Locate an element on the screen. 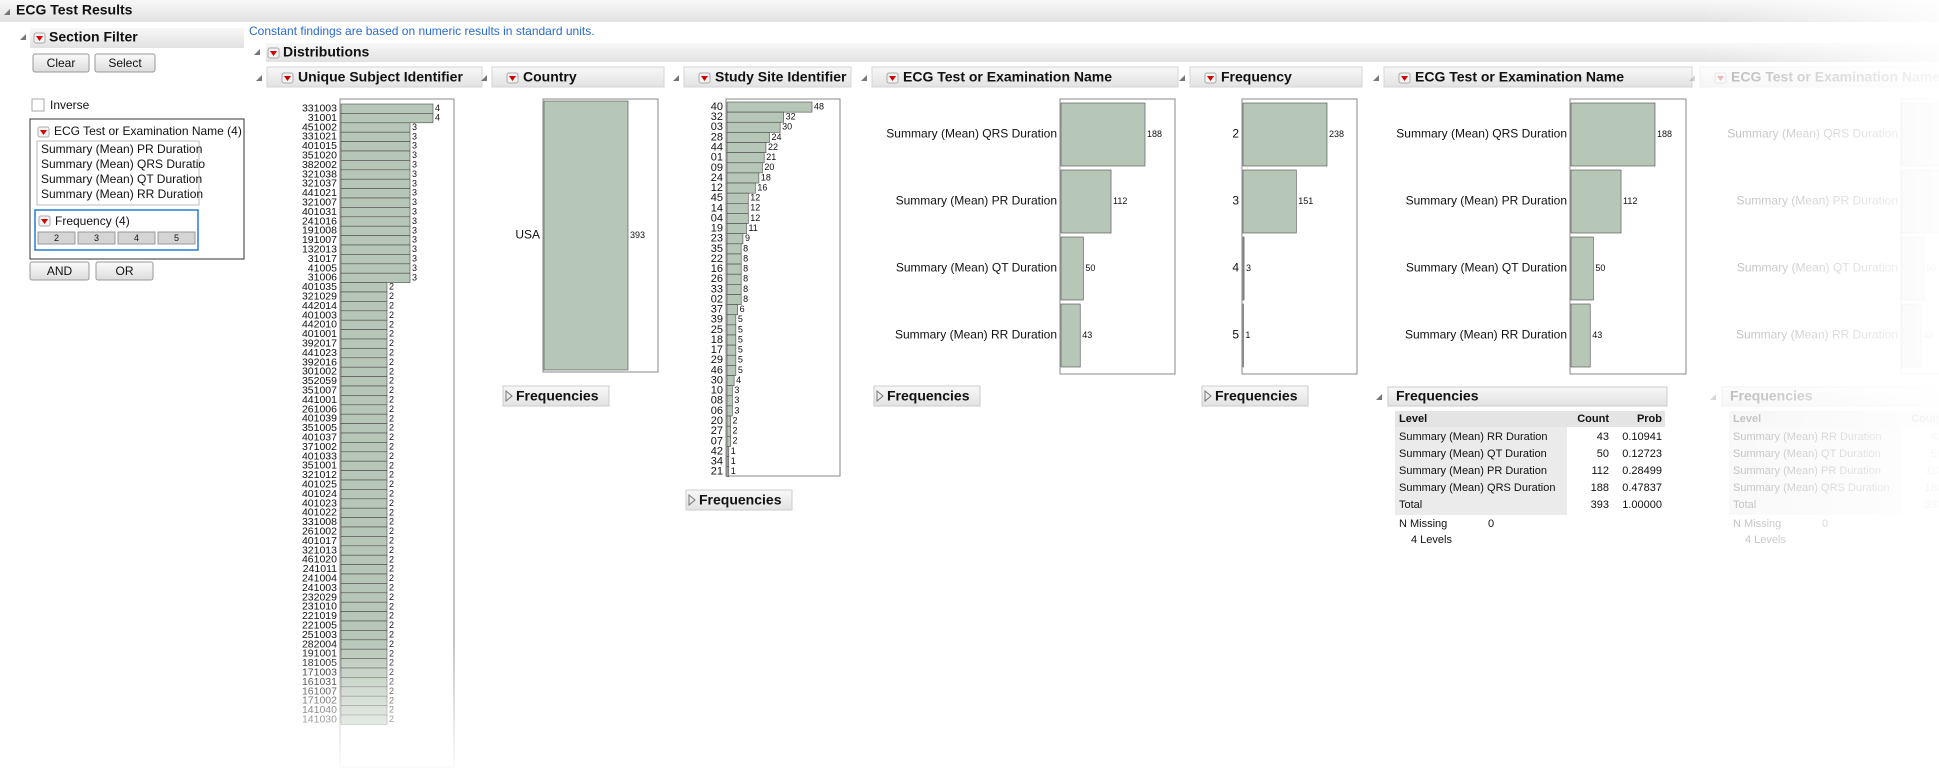  level-label: 3 is located at coordinates (96, 238).